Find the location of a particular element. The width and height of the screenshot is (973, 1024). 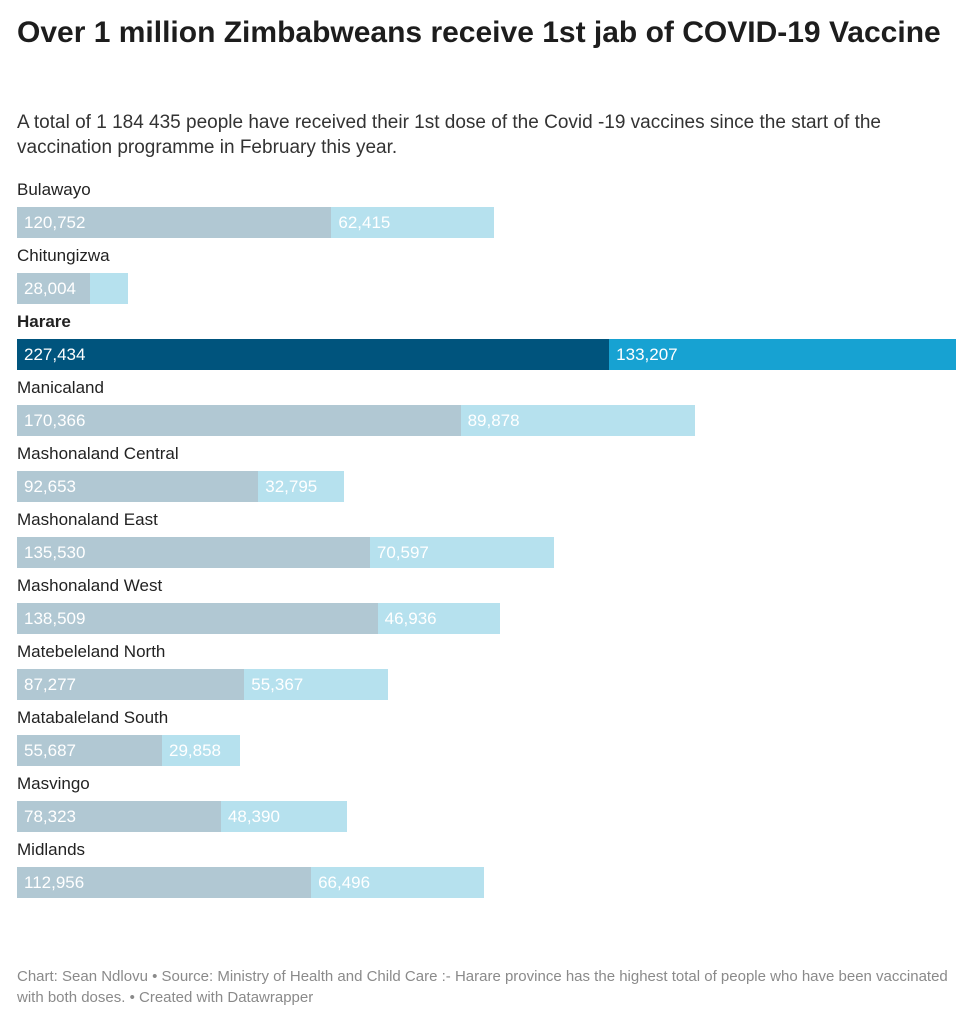

data-label: 70,597 is located at coordinates (402, 552).